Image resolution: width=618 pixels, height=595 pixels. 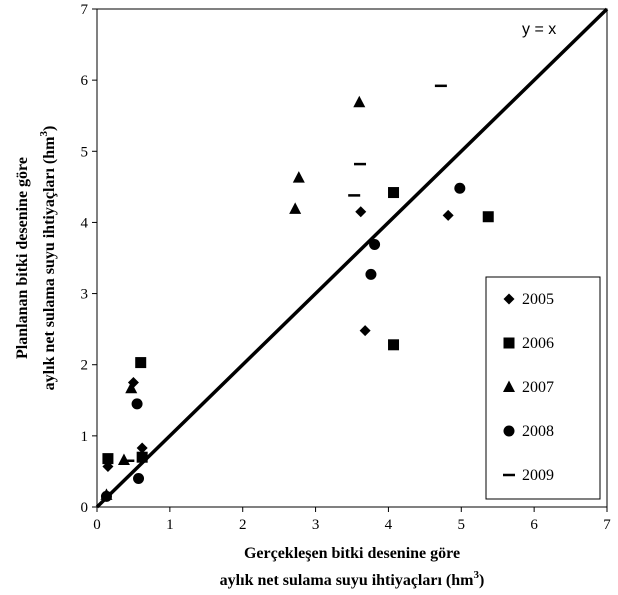 I want to click on x-tick-label: 1, so click(x=170, y=525).